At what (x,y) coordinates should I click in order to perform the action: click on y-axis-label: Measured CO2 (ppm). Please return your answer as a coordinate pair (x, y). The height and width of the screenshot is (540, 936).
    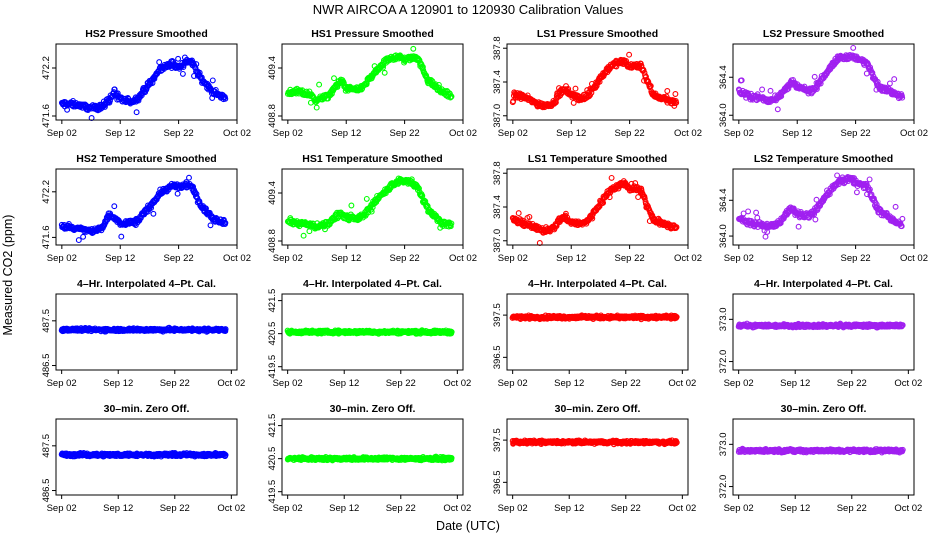
    Looking at the image, I should click on (8, 275).